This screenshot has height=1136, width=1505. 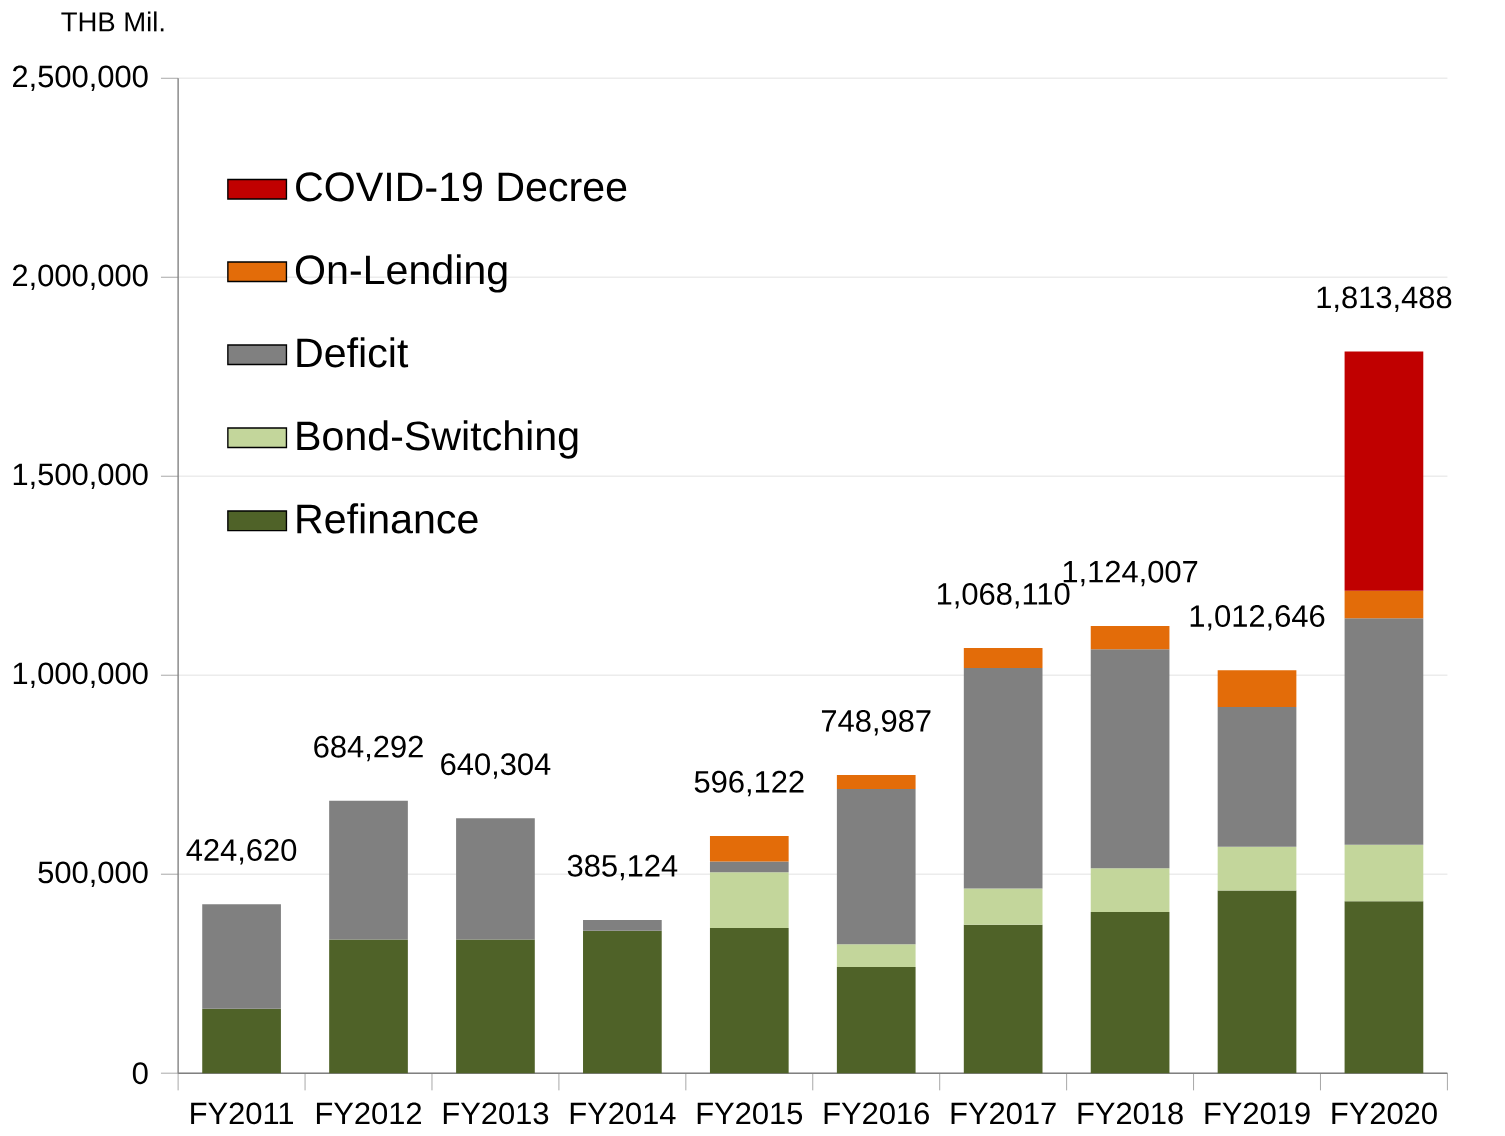 I want to click on x-tick-label: FY2015, so click(x=750, y=1113).